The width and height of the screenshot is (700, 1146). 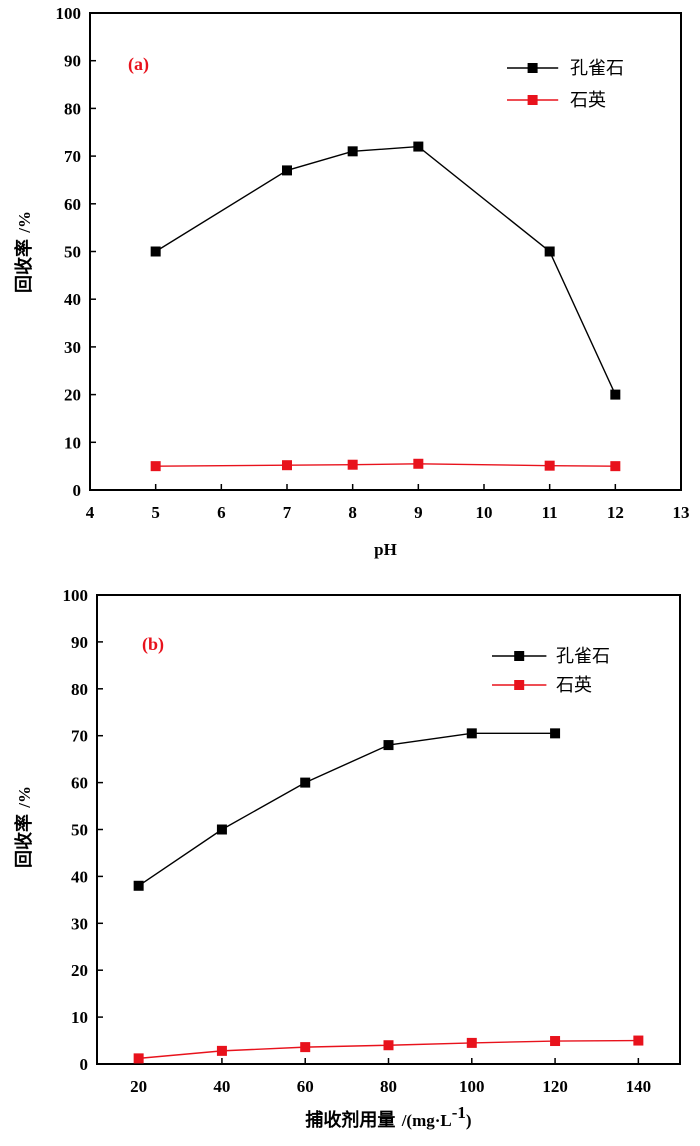 I want to click on y-tick-label-a: 60, so click(x=72, y=204).